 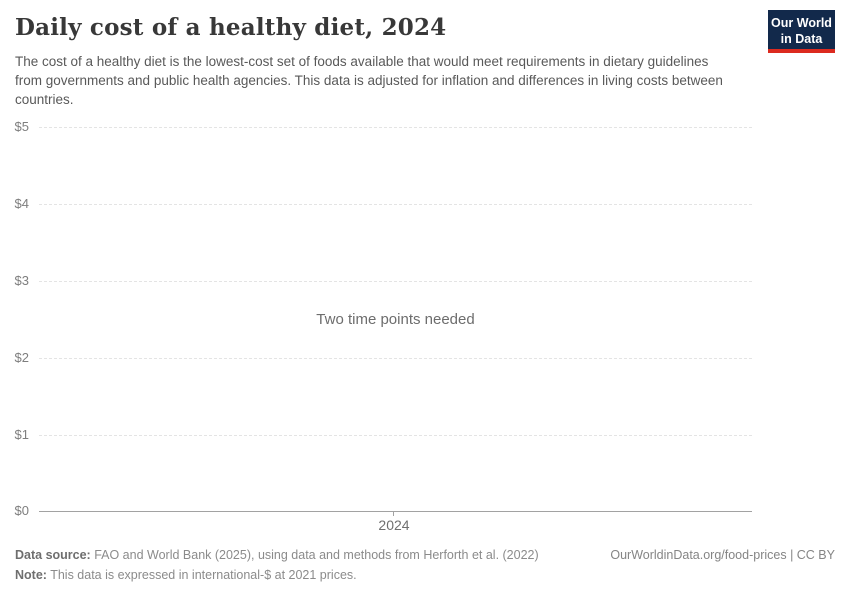 What do you see at coordinates (31, 575) in the screenshot?
I see `footer-note-label: Note:` at bounding box center [31, 575].